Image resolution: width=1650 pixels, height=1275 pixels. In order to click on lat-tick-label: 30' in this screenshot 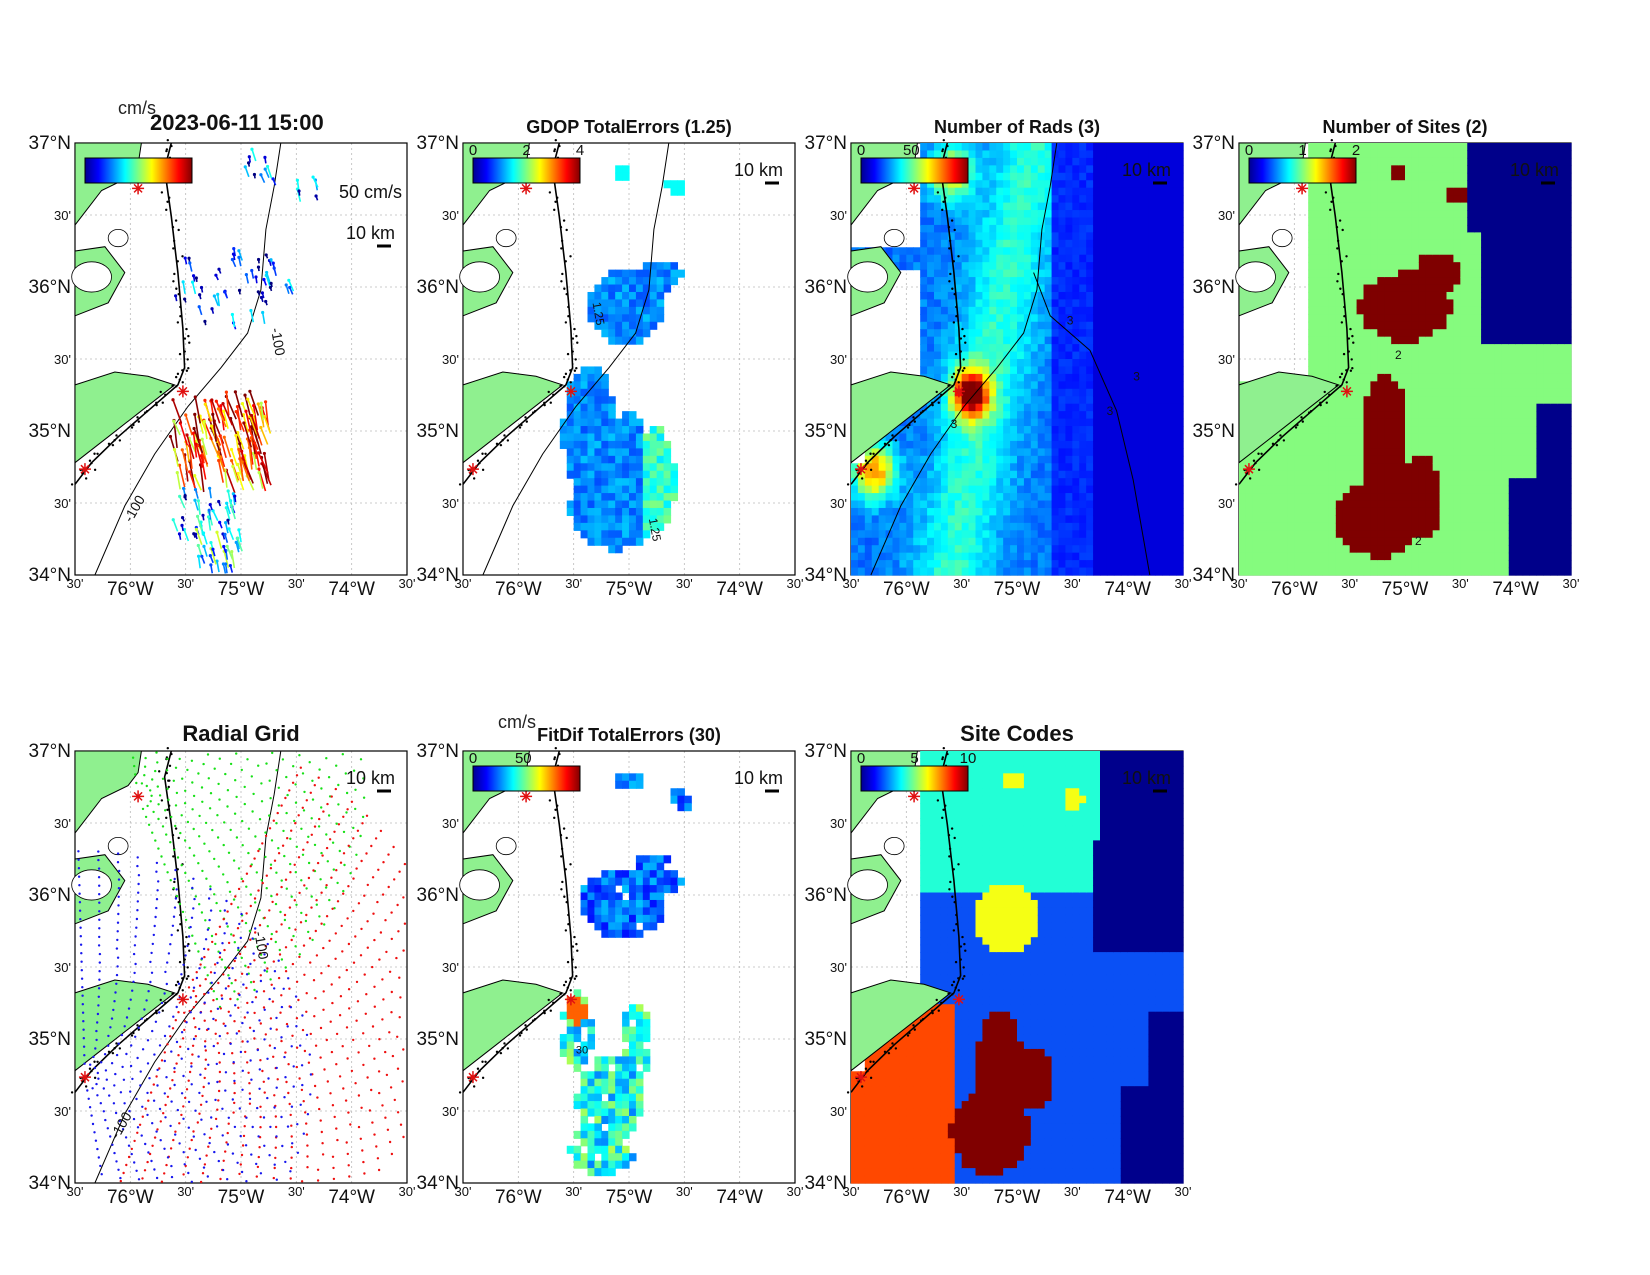, I will do `click(62, 359)`.